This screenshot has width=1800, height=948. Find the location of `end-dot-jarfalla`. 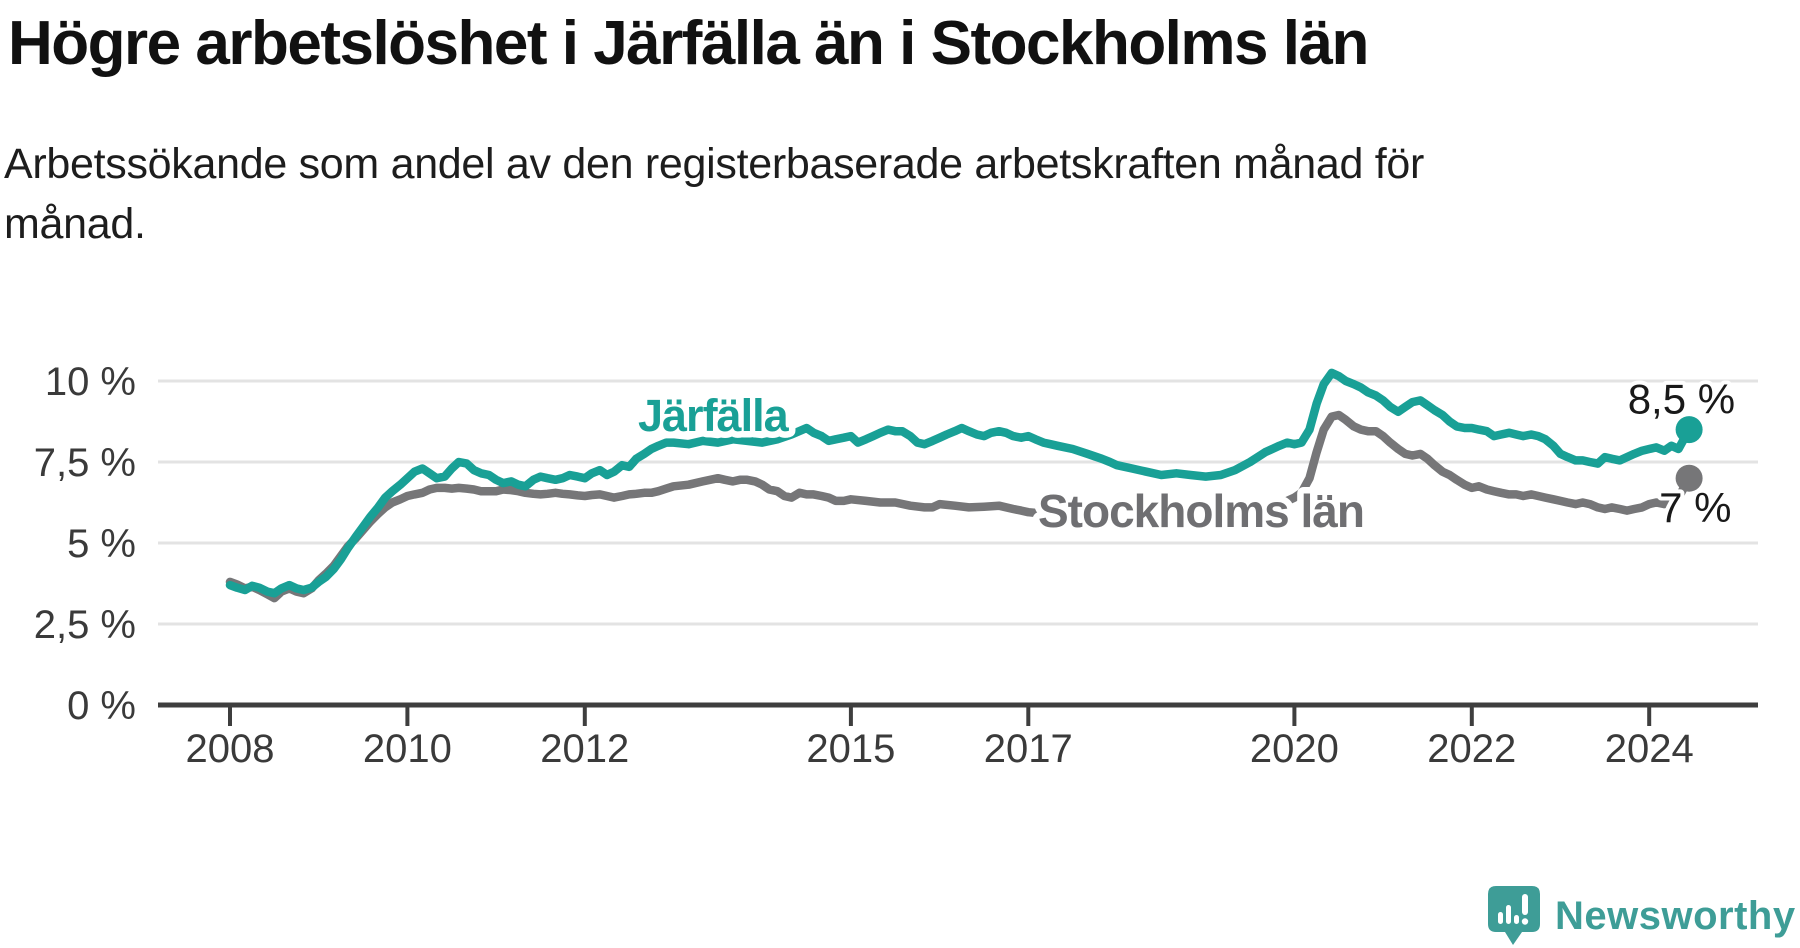

end-dot-jarfalla is located at coordinates (1689, 430).